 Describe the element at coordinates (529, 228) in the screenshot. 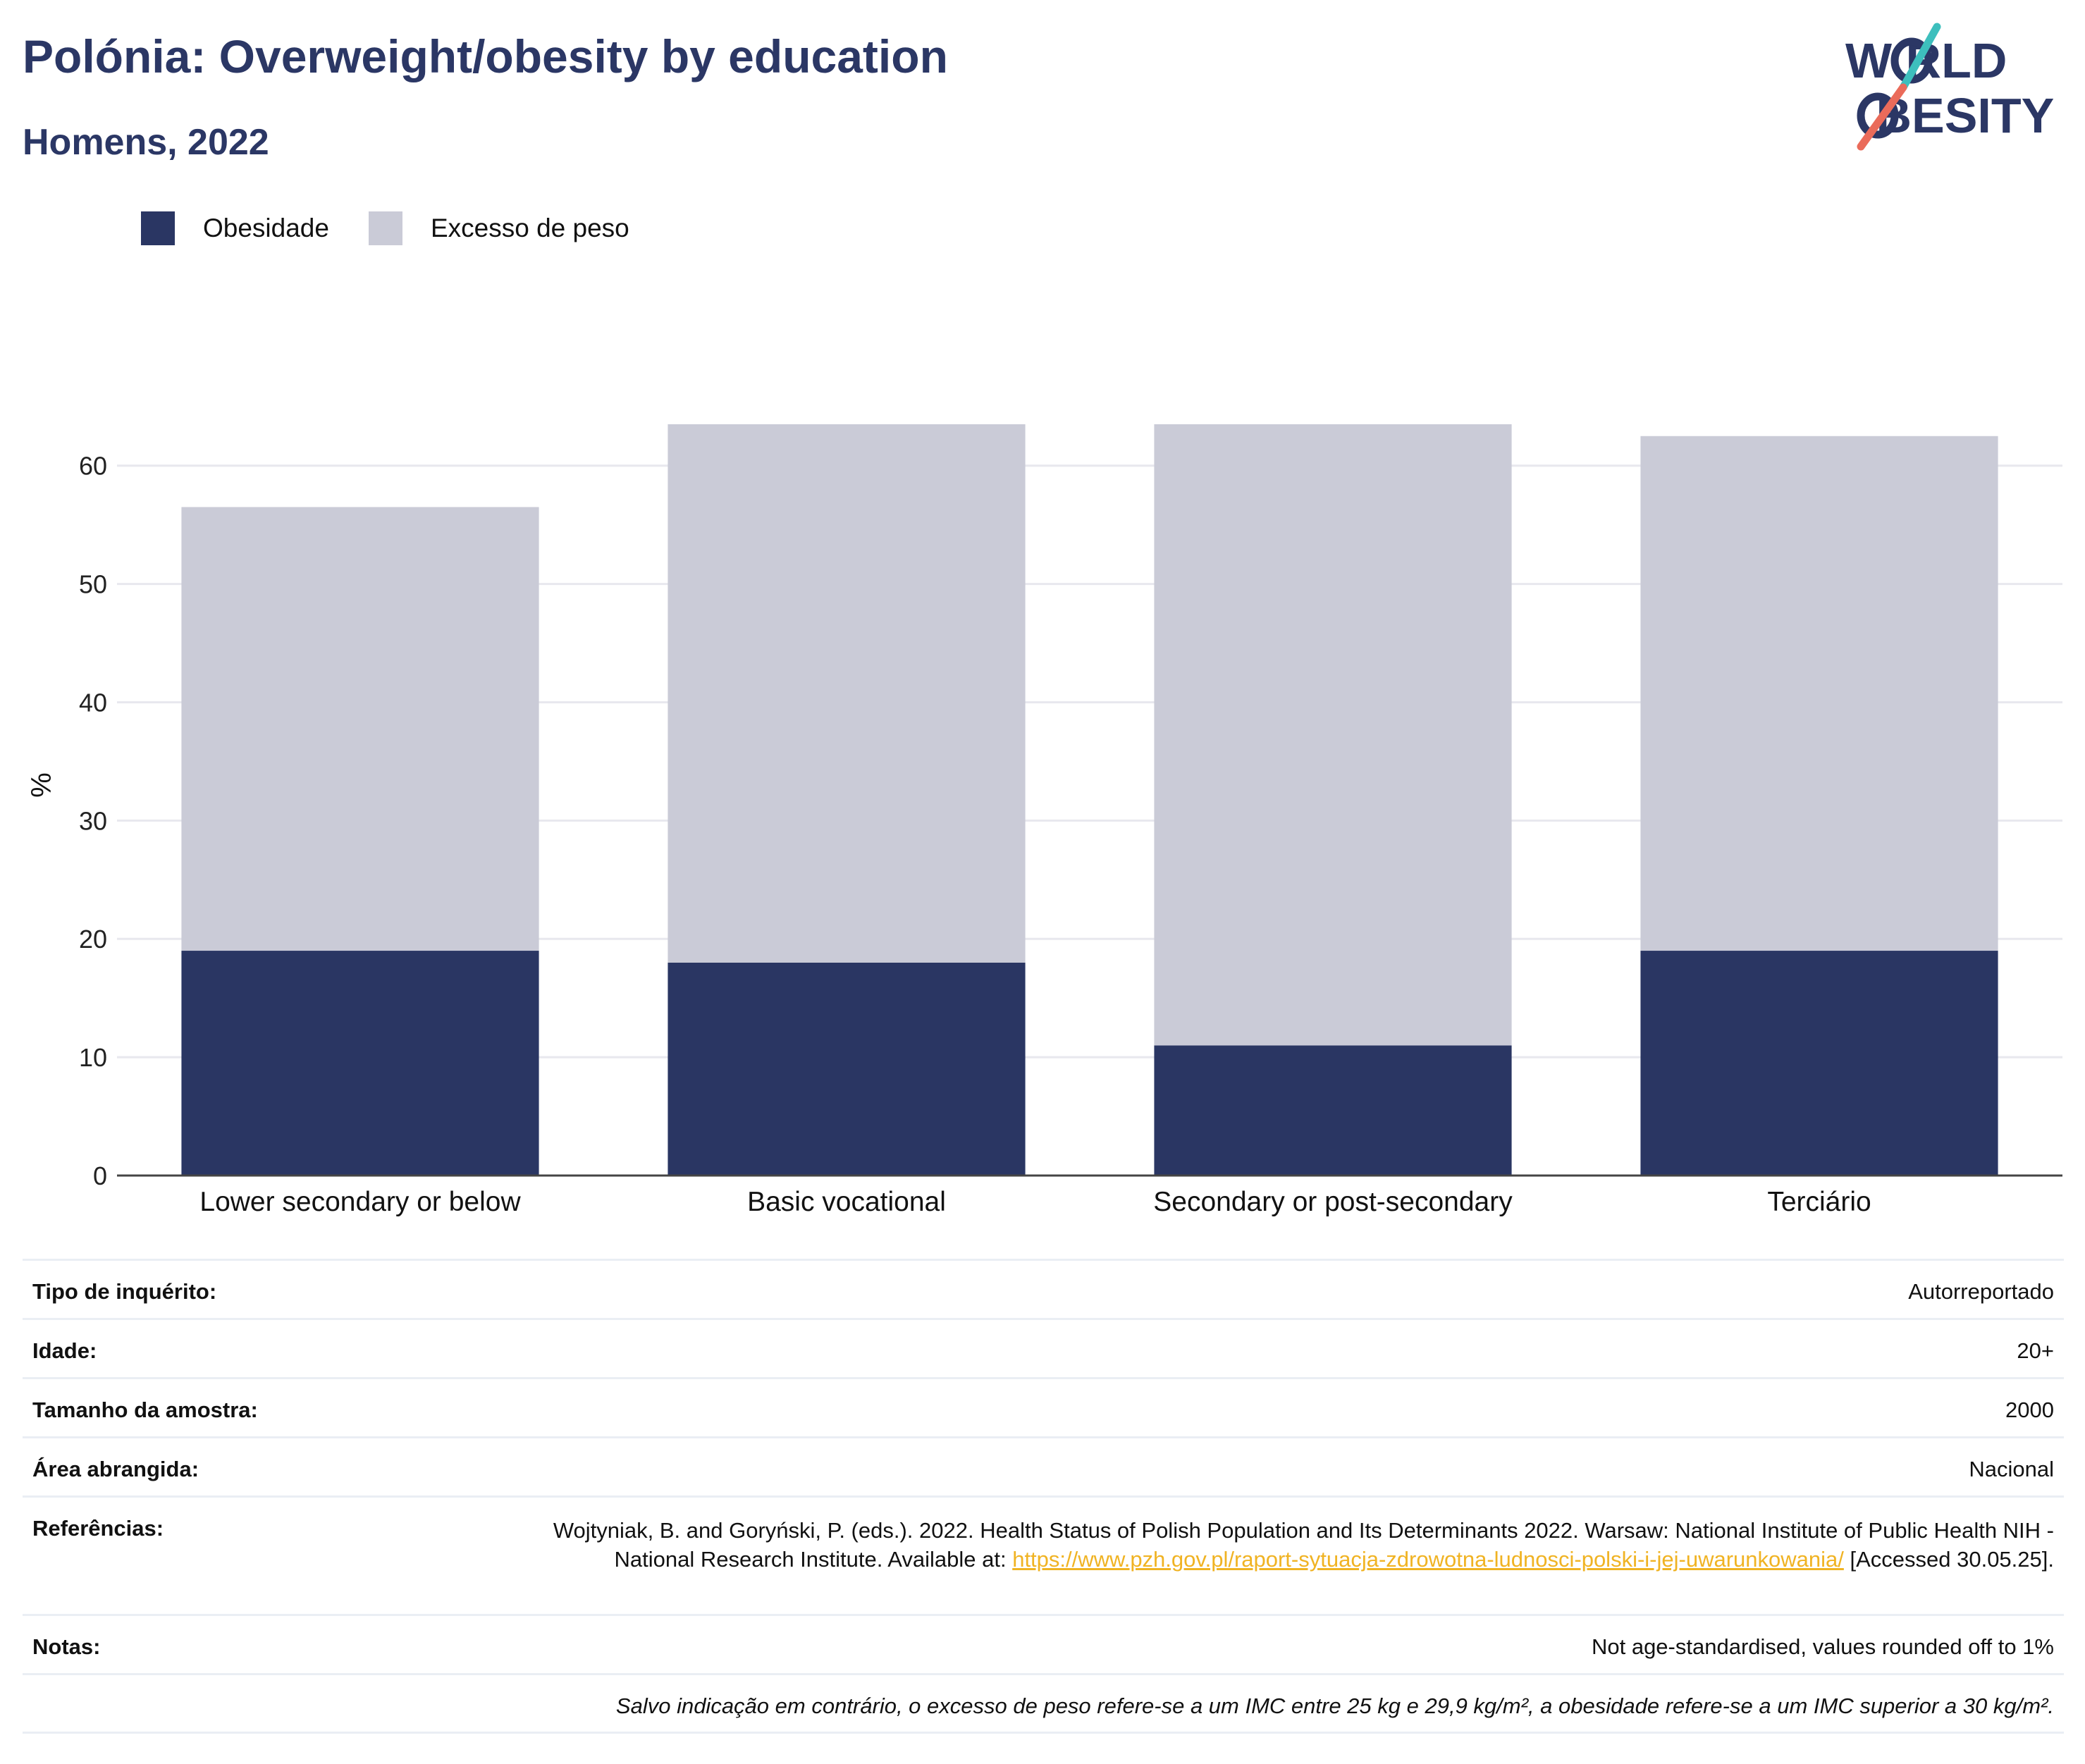

I see `legend-label-overweight: Excesso de peso` at that location.